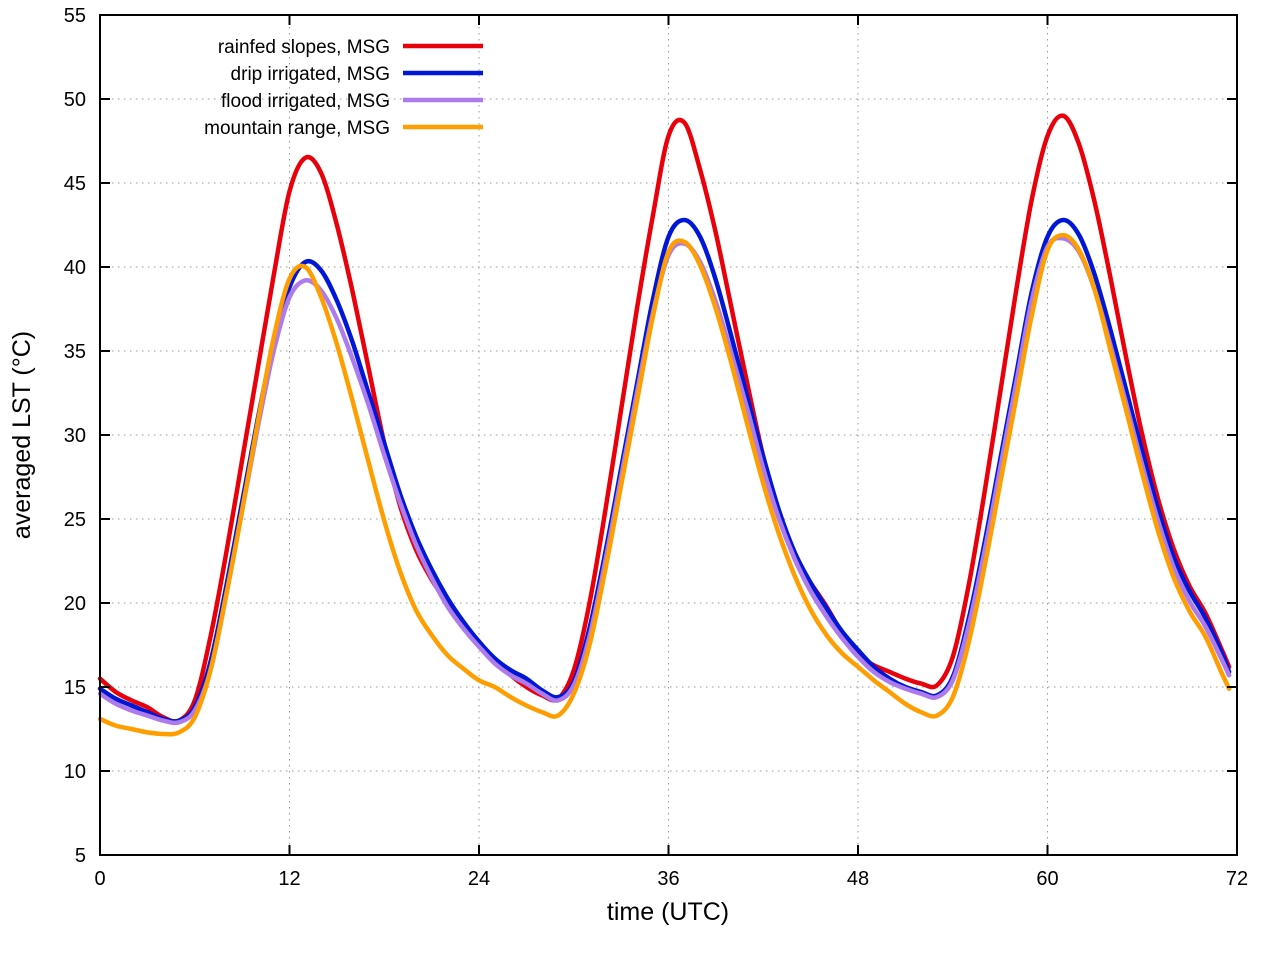 This screenshot has width=1280, height=960. What do you see at coordinates (858, 879) in the screenshot?
I see `x-tick-label: 48` at bounding box center [858, 879].